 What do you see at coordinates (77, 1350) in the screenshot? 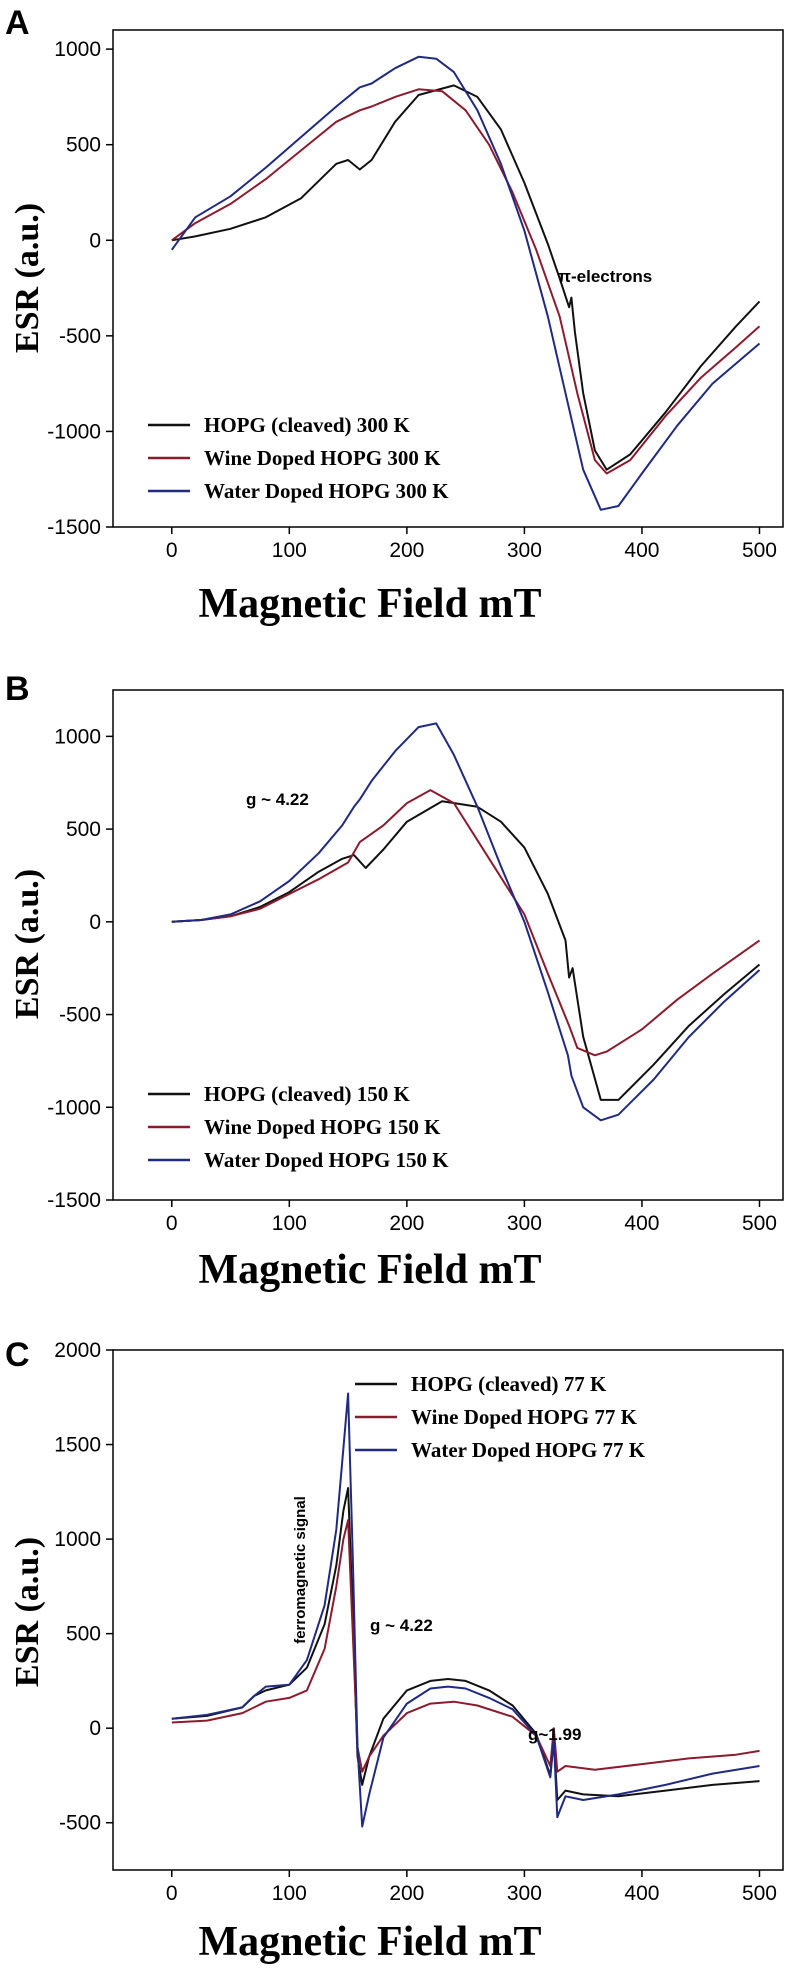
I see `y-tick-label: 2000` at bounding box center [77, 1350].